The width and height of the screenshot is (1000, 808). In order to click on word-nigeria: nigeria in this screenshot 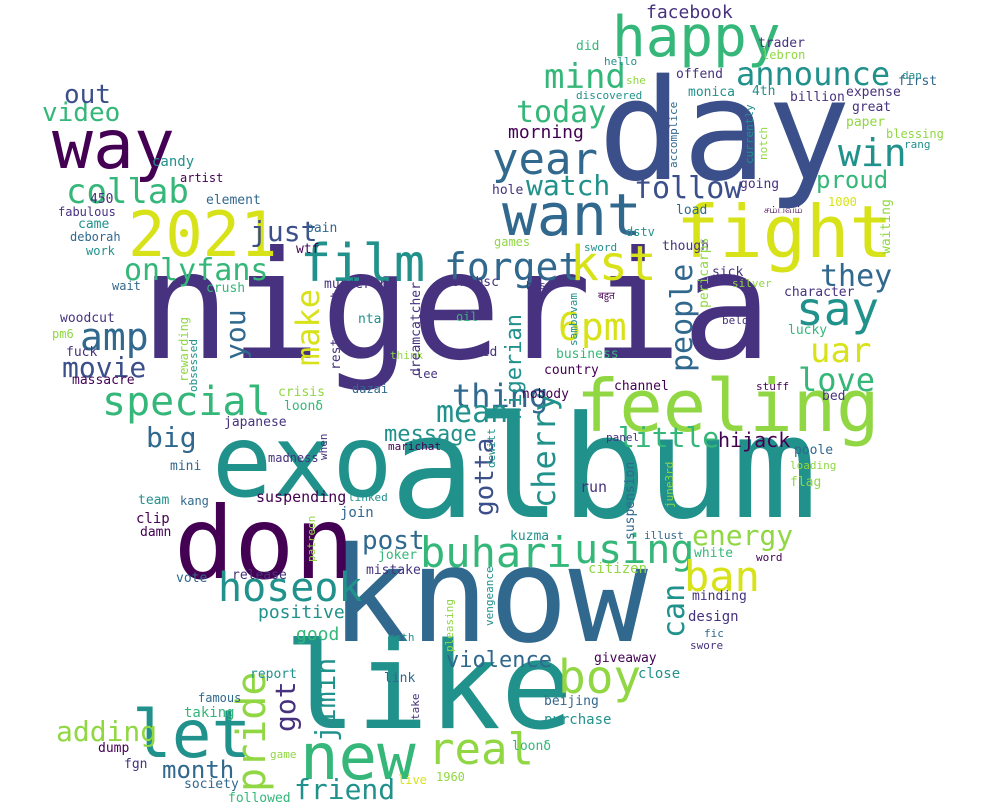, I will do `click(456, 307)`.